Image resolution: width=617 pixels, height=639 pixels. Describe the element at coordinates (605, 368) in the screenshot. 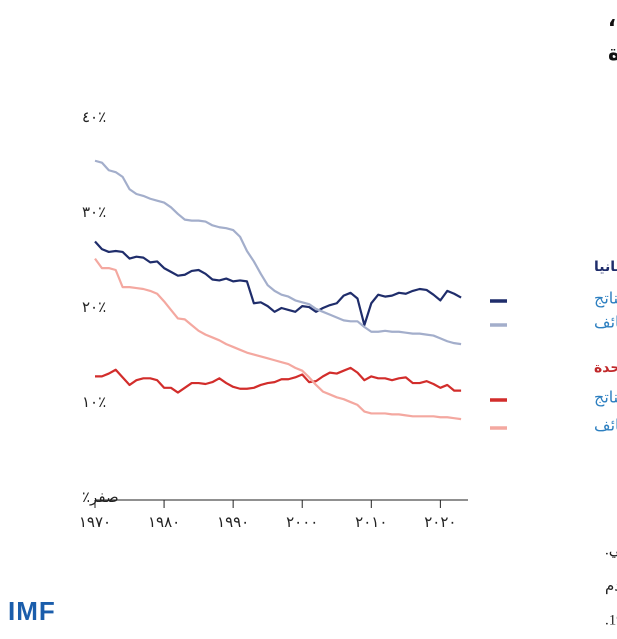

I see `legend-group: الولايات المتحدة` at that location.